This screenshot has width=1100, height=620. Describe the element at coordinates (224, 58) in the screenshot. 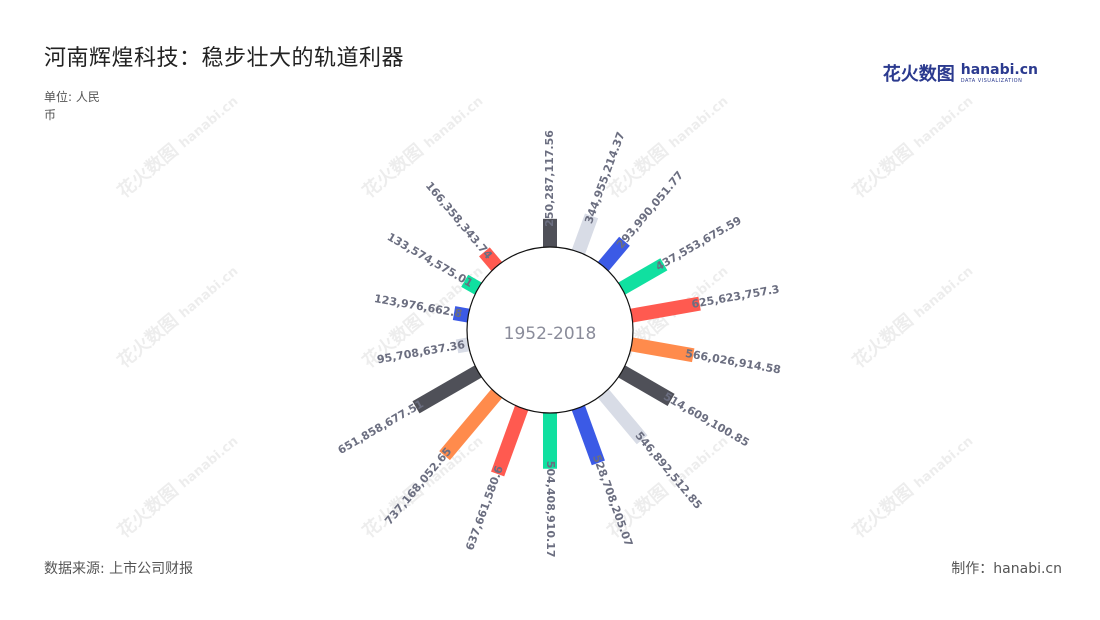

I see `chart-title: 河南辉煌科技：稳步壮大的轨道利器` at that location.